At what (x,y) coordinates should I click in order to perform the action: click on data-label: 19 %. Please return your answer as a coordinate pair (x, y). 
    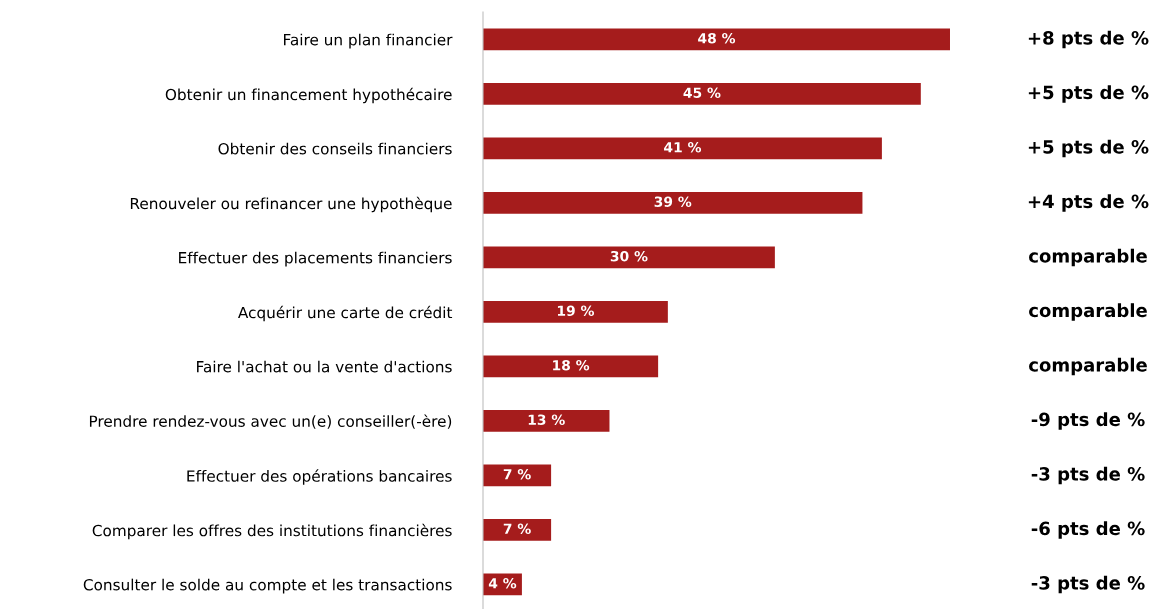
    Looking at the image, I should click on (576, 310).